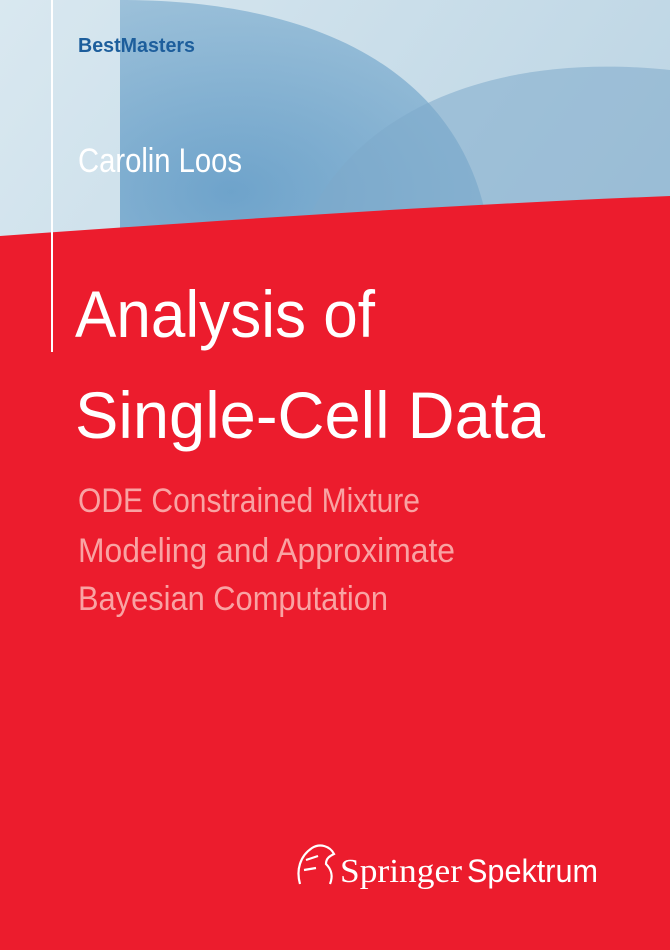 Image resolution: width=670 pixels, height=950 pixels. I want to click on subtitle-line: Bayesian Computation, so click(233, 599).